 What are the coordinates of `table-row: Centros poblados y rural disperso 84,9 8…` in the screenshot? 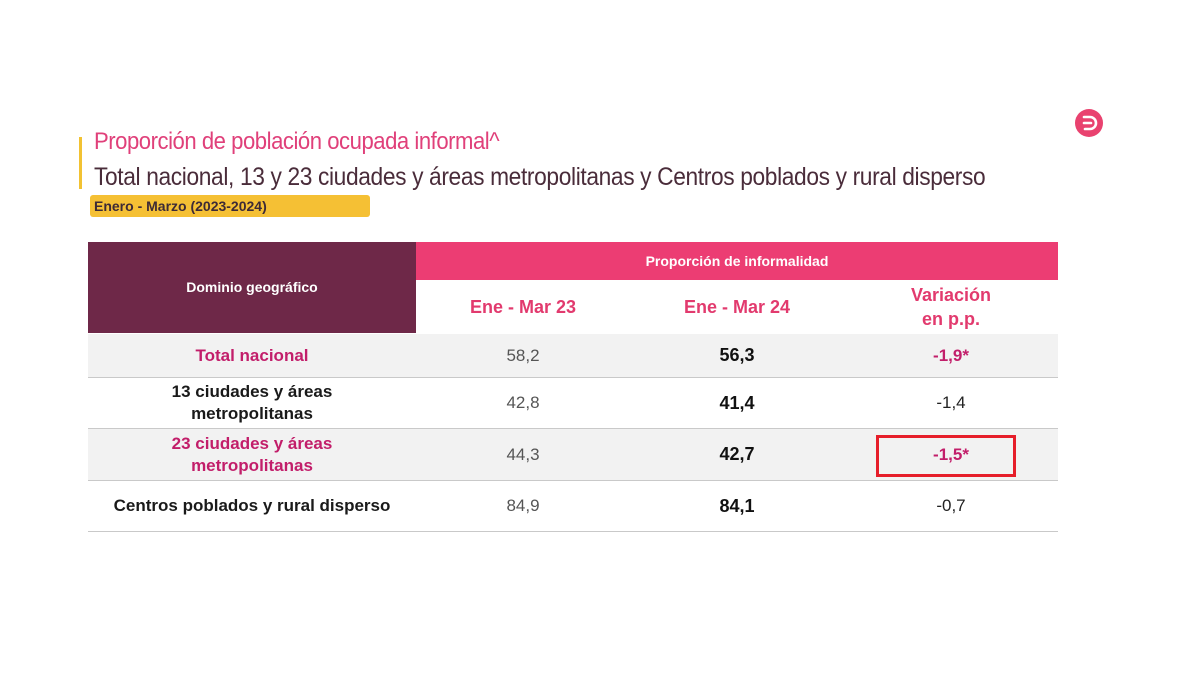 It's located at (573, 506).